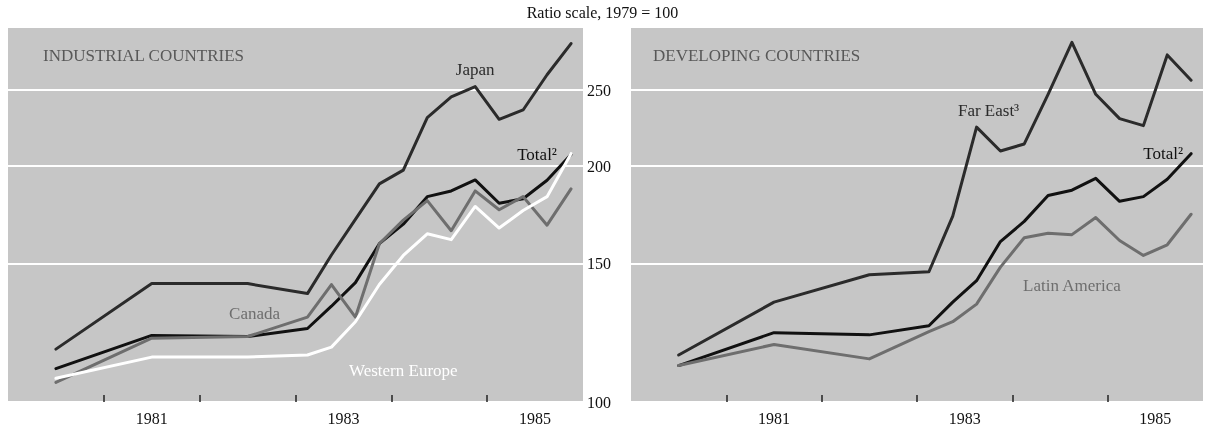 This screenshot has height=434, width=1205. Describe the element at coordinates (988, 110) in the screenshot. I see `series-label: Far East³` at that location.